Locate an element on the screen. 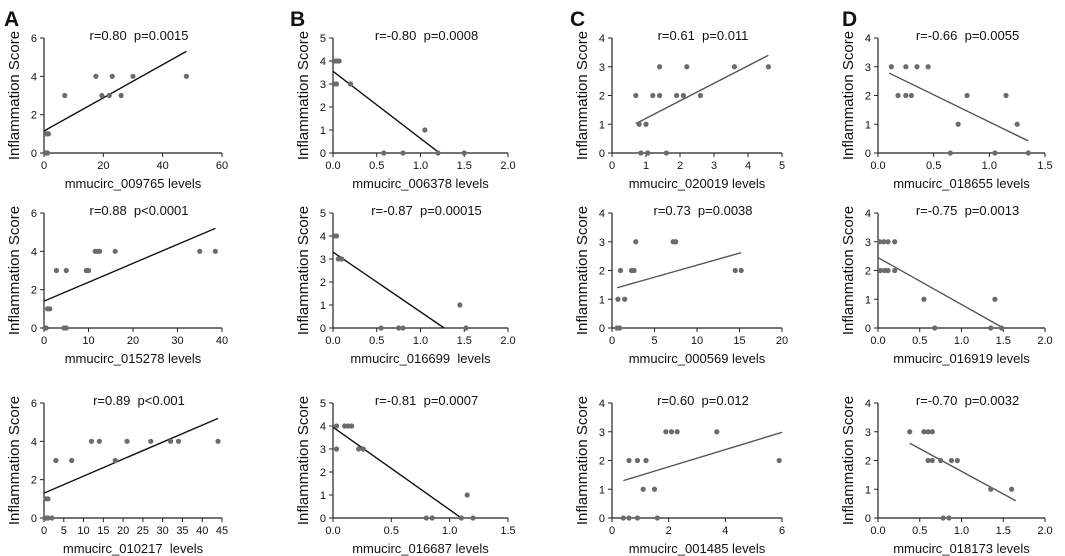  stats-annotation: r=-0.66 p=0.0055 is located at coordinates (967, 35).